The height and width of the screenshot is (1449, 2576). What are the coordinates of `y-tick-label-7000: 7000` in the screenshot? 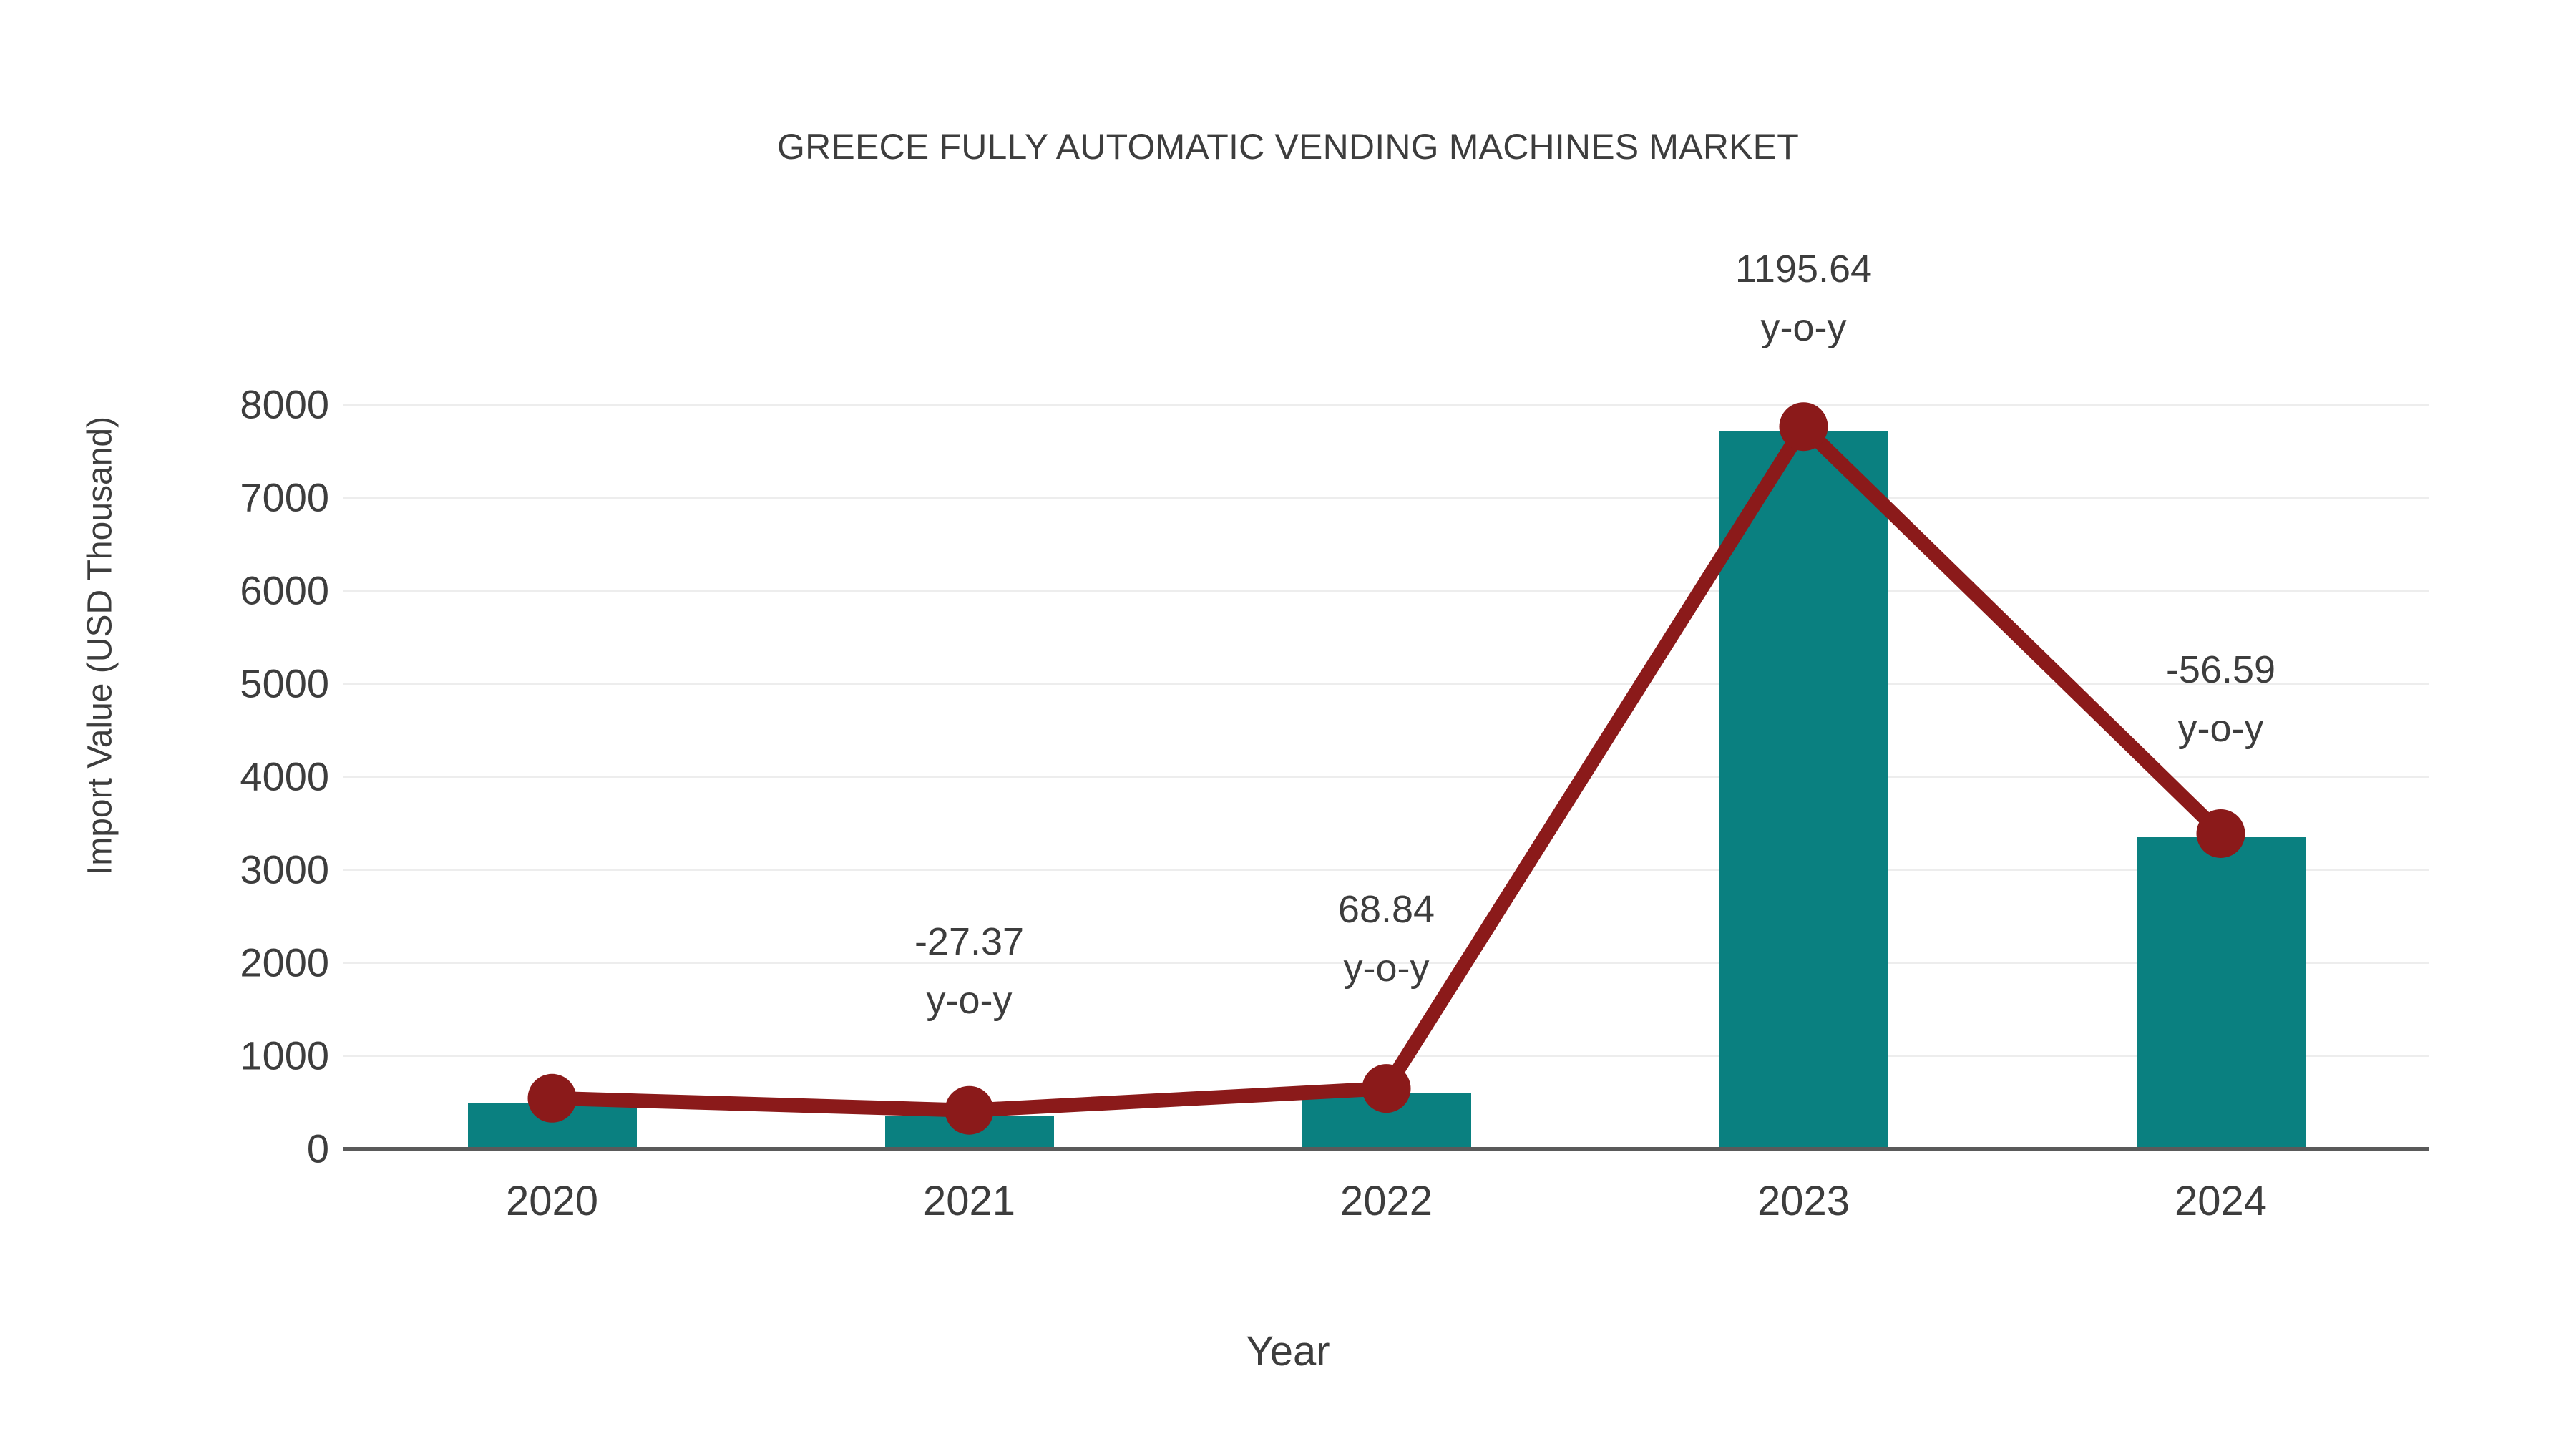 It's located at (284, 497).